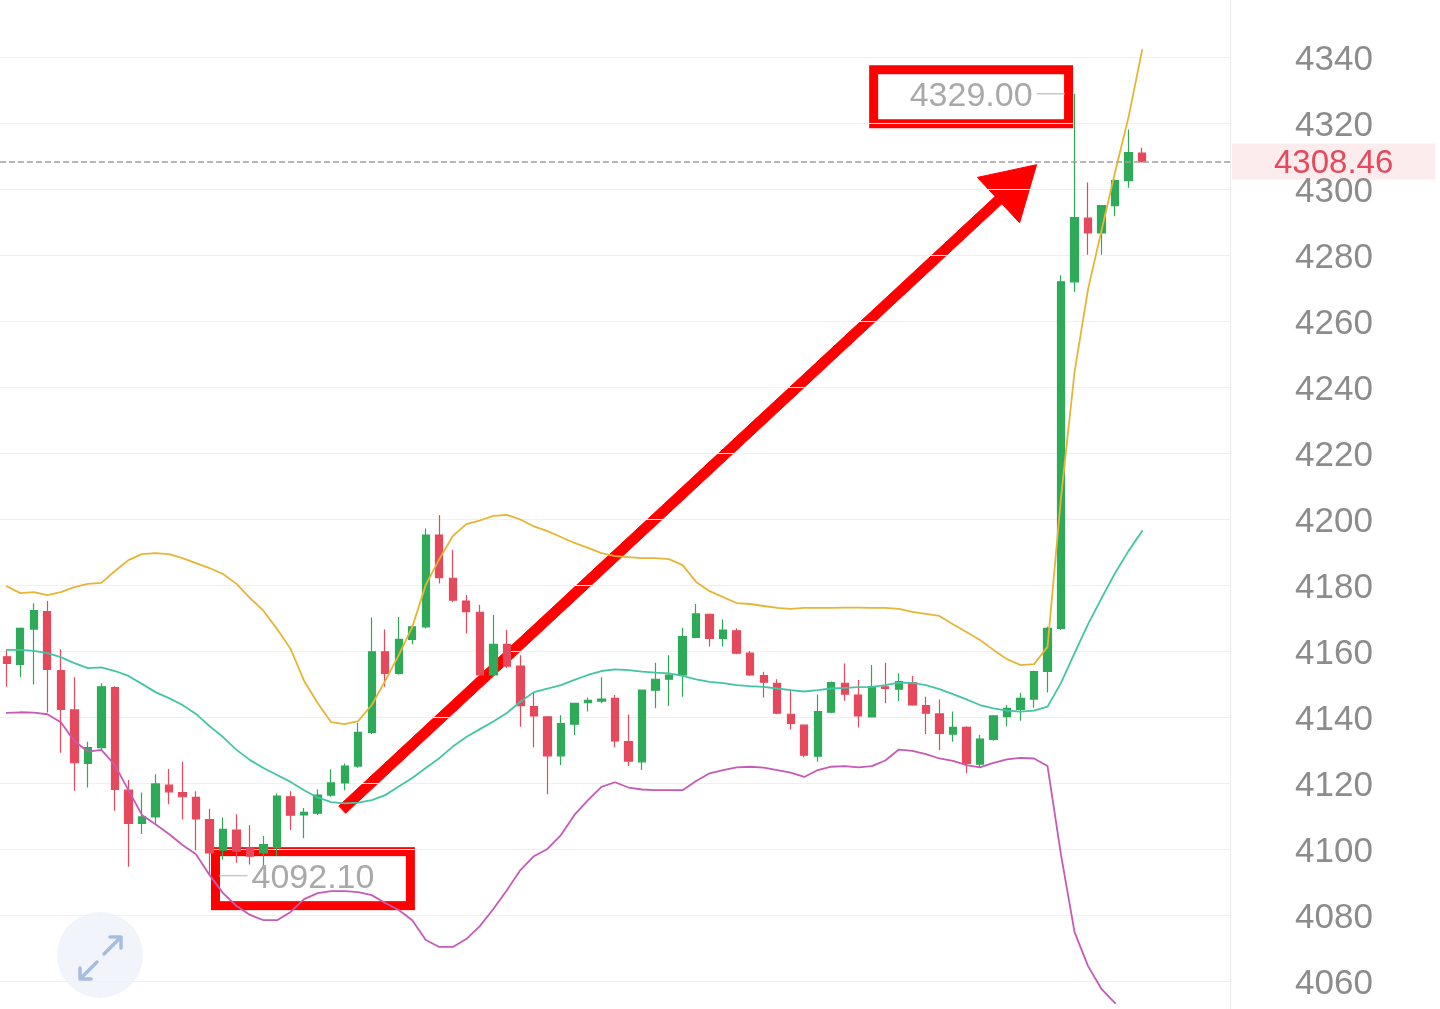  Describe the element at coordinates (1334, 586) in the screenshot. I see `y-tick-label: 4180` at that location.